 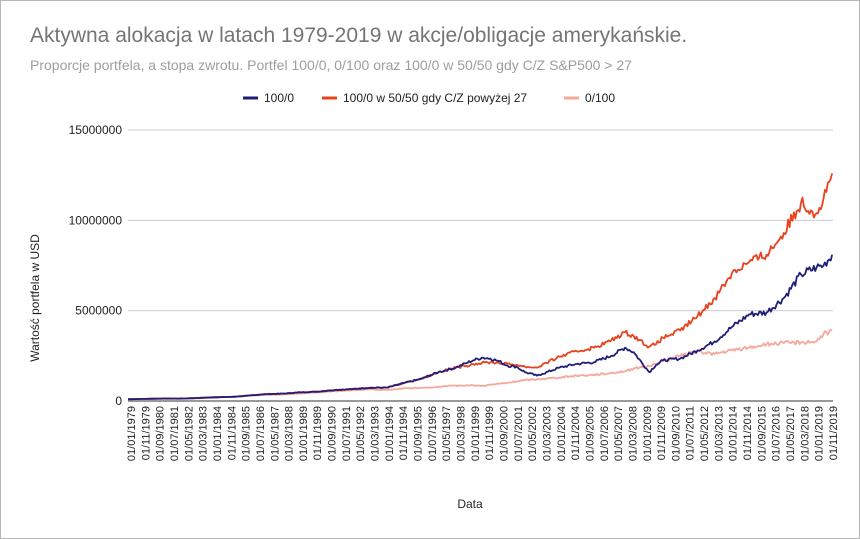 I want to click on x-tick-label: 01/05/1997, so click(x=447, y=433).